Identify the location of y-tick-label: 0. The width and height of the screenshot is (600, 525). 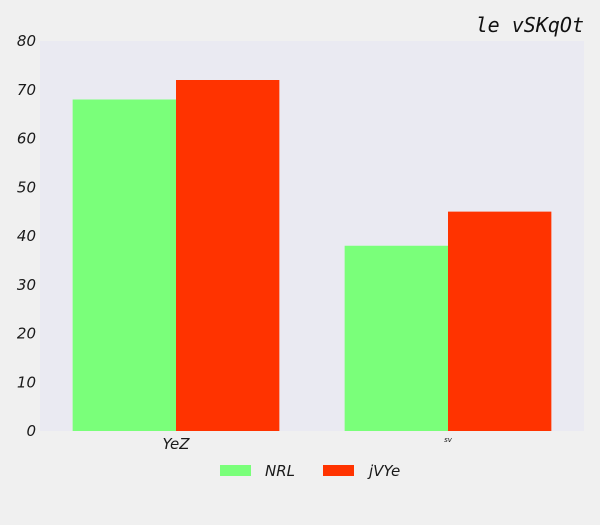
(31, 431).